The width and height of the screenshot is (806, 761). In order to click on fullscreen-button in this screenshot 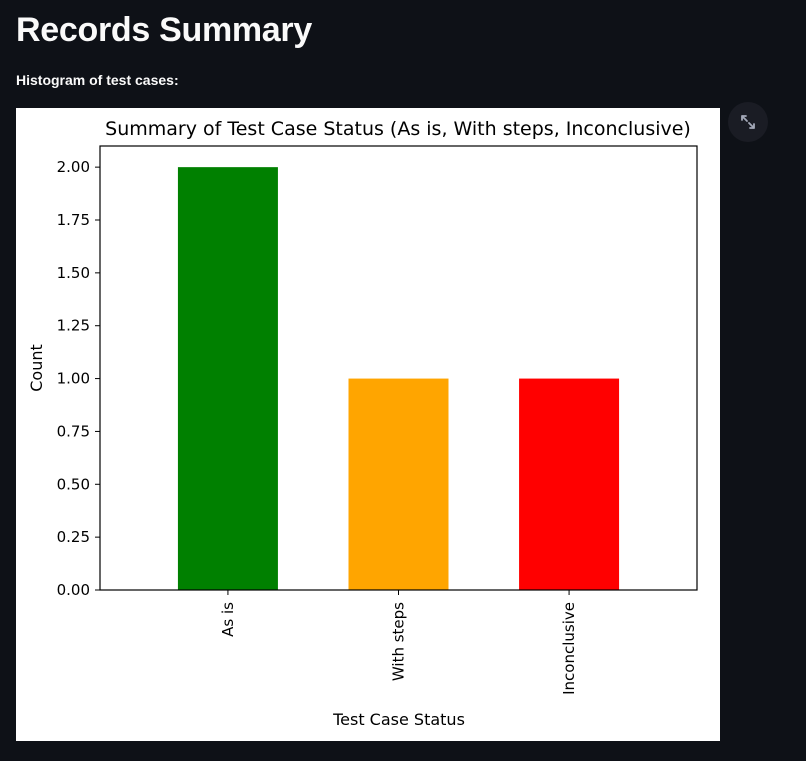, I will do `click(748, 122)`.